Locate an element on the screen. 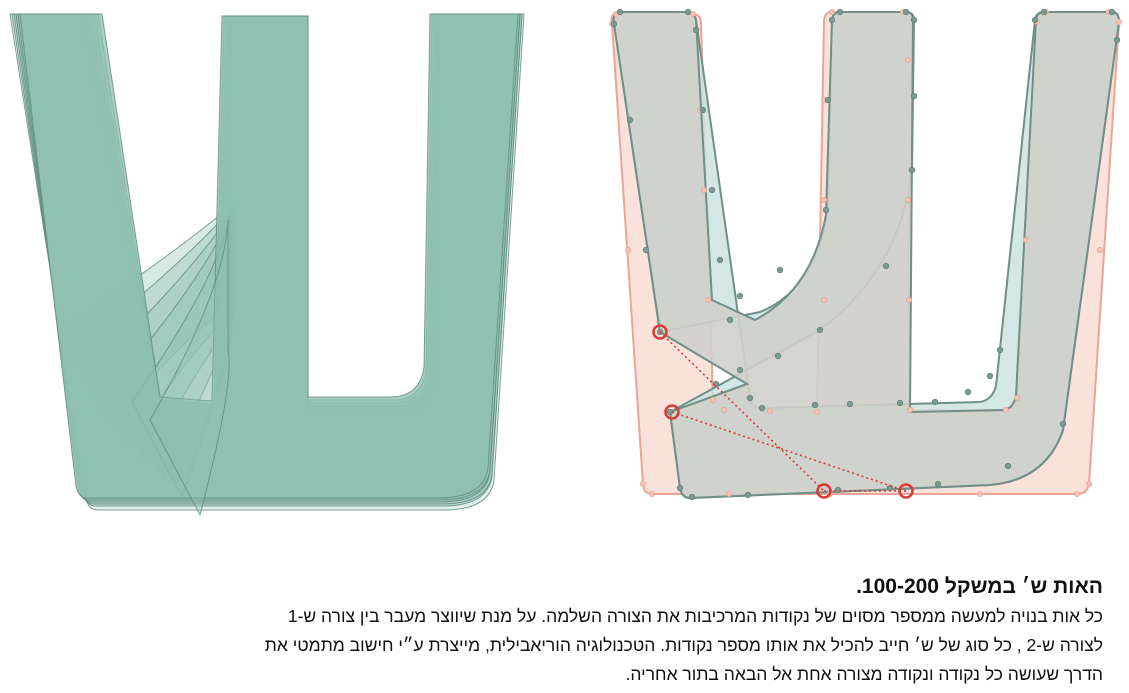 The height and width of the screenshot is (693, 1129). marker-upper-left is located at coordinates (660, 332).